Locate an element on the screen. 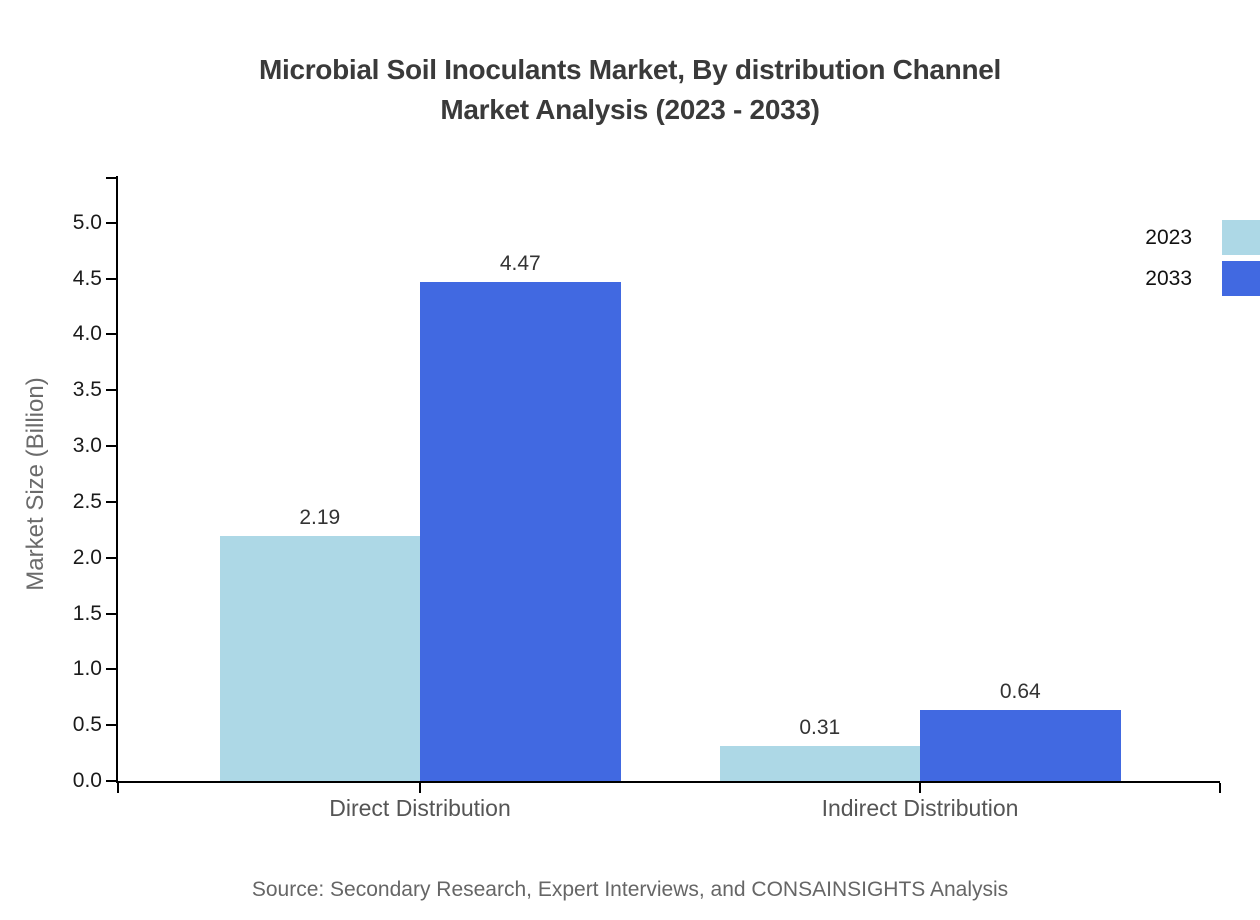 The width and height of the screenshot is (1260, 920). y-axis-tick-label: 3.0 is located at coordinates (87, 445).